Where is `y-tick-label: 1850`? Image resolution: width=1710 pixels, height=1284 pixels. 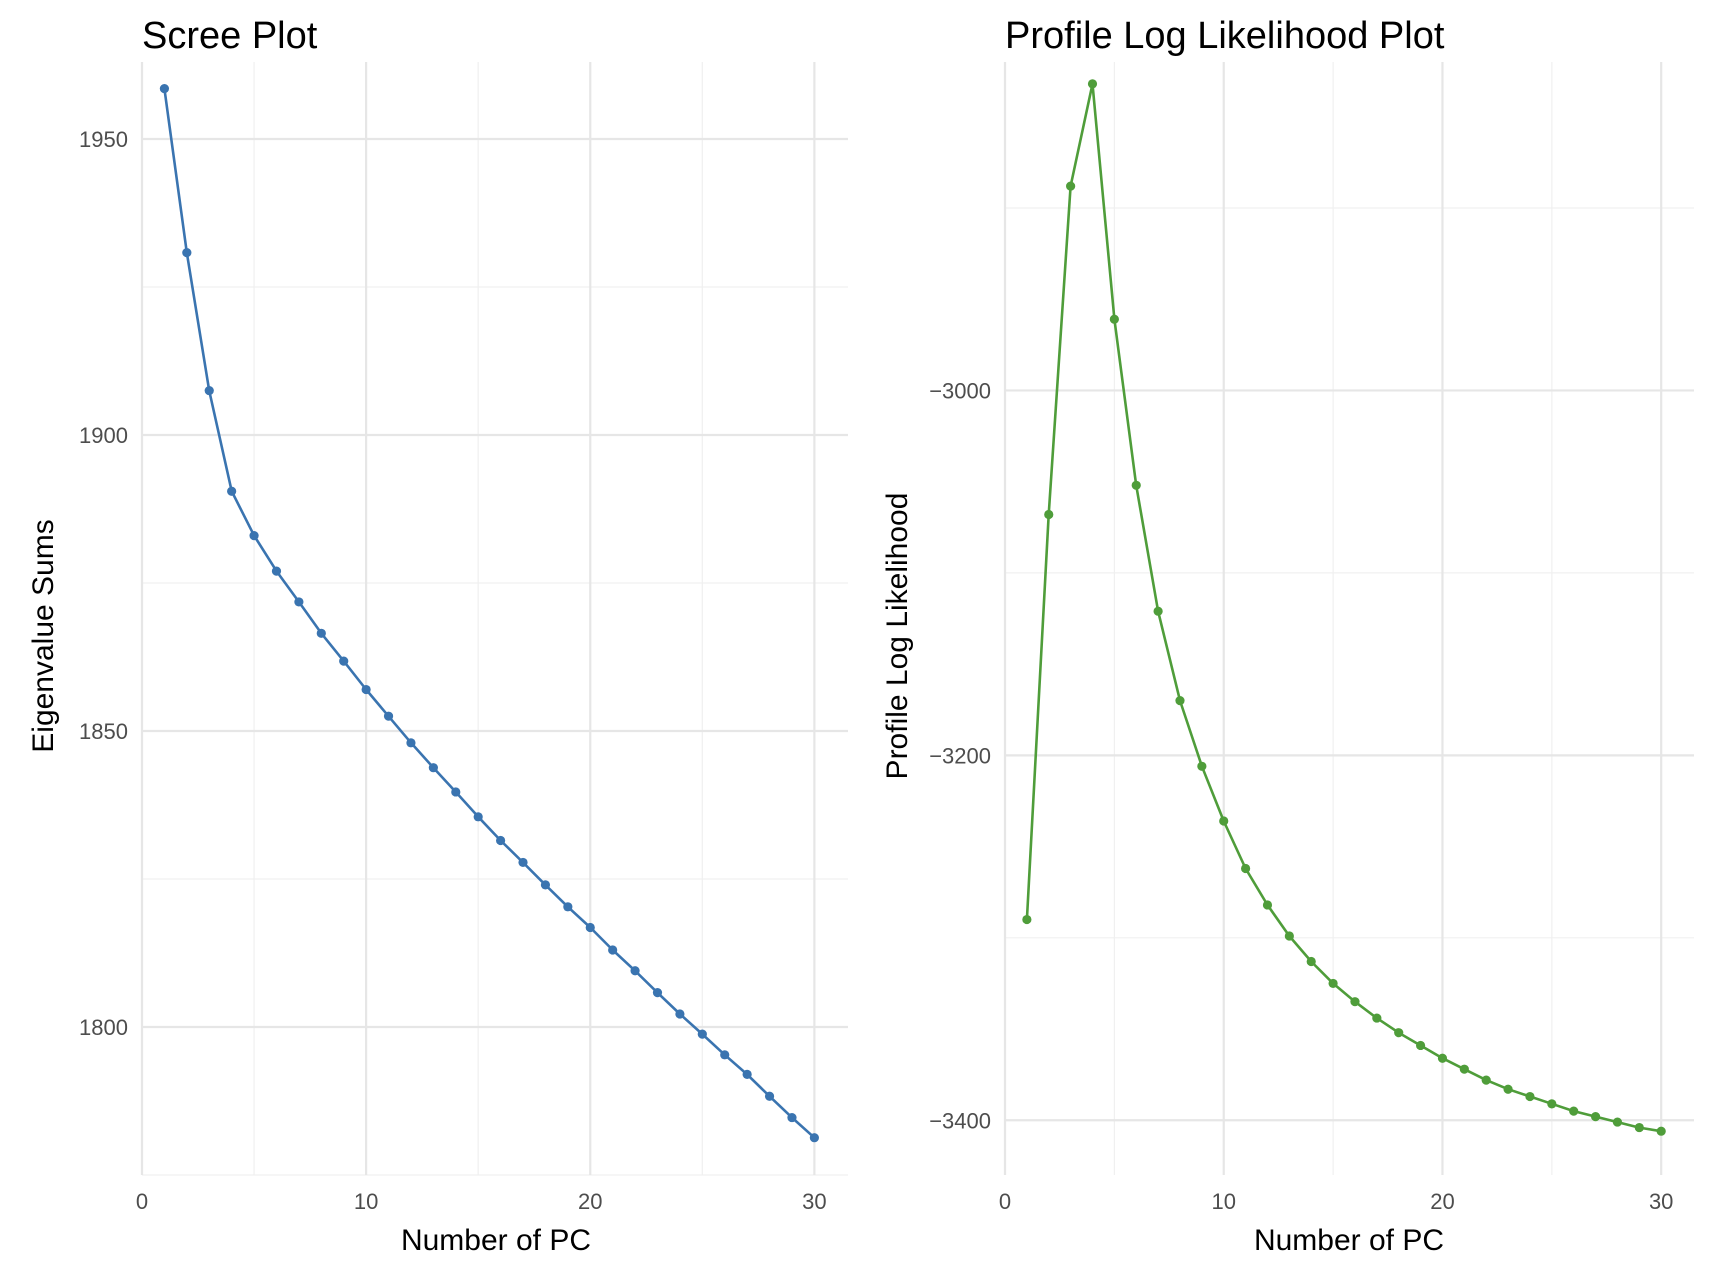
y-tick-label: 1850 is located at coordinates (103, 731).